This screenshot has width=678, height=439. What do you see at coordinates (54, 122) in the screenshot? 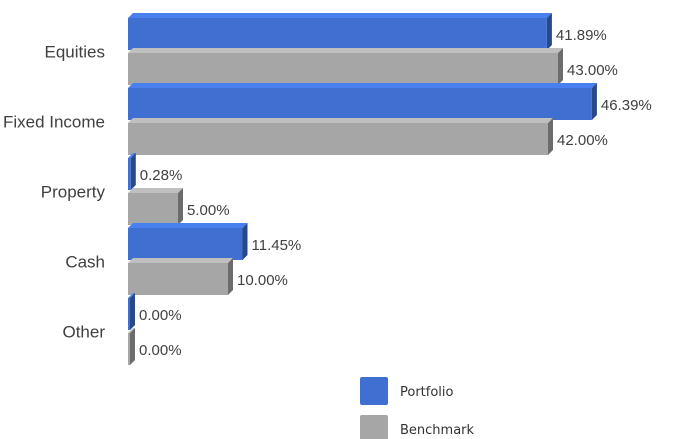
I see `category-label: Fixed Income` at bounding box center [54, 122].